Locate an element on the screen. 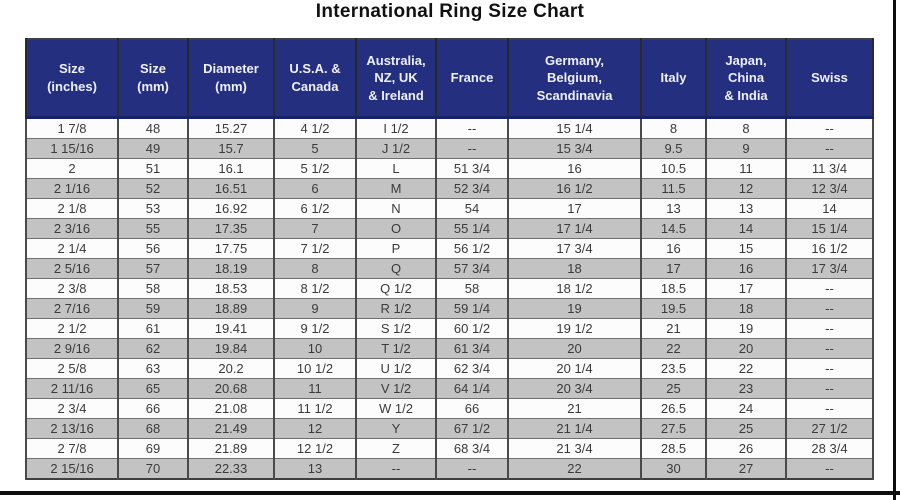  table-row: 2 51 16.1 5 1/2 L 51 3/4 16 10.5 11 11 3/4 is located at coordinates (449, 168).